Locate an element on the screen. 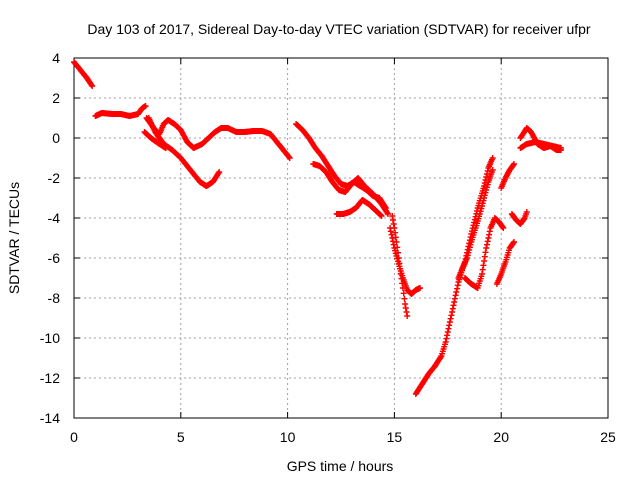 Image resolution: width=640 pixels, height=480 pixels. y-tick-label: -8 is located at coordinates (54, 298).